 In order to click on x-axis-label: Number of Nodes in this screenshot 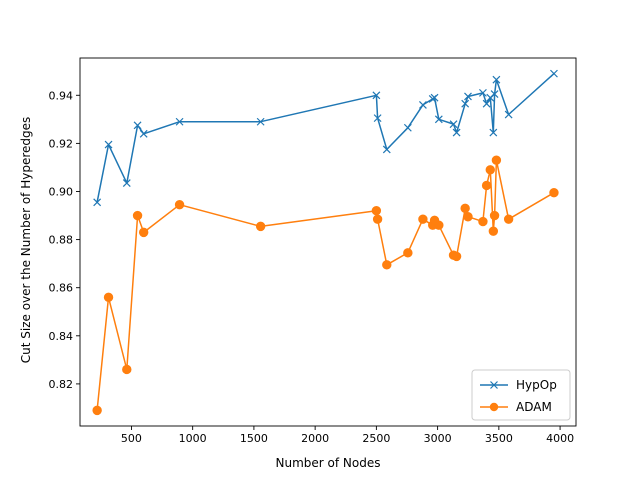, I will do `click(328, 463)`.